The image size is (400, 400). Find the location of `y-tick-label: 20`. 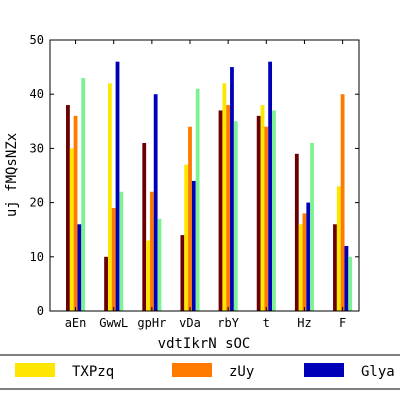

y-tick-label: 20 is located at coordinates (37, 203).